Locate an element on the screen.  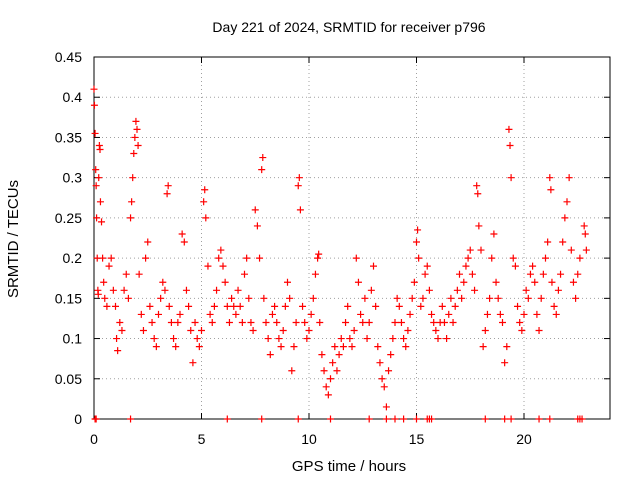
x-axis-title: GPS time / hours is located at coordinates (349, 466).